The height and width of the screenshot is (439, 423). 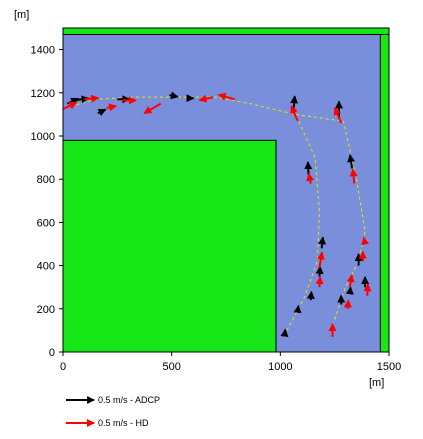 What do you see at coordinates (171, 367) in the screenshot?
I see `x-tick-label: 500` at bounding box center [171, 367].